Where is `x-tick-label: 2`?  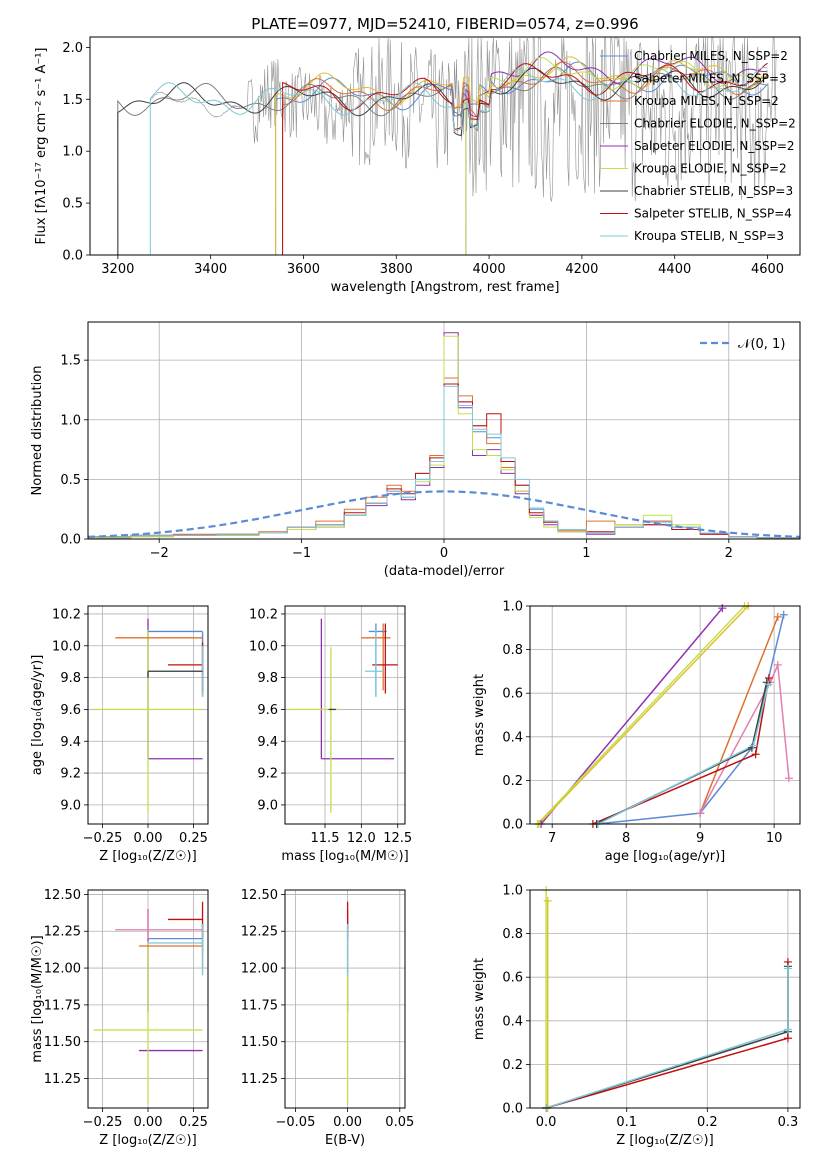
x-tick-label: 2 is located at coordinates (729, 553).